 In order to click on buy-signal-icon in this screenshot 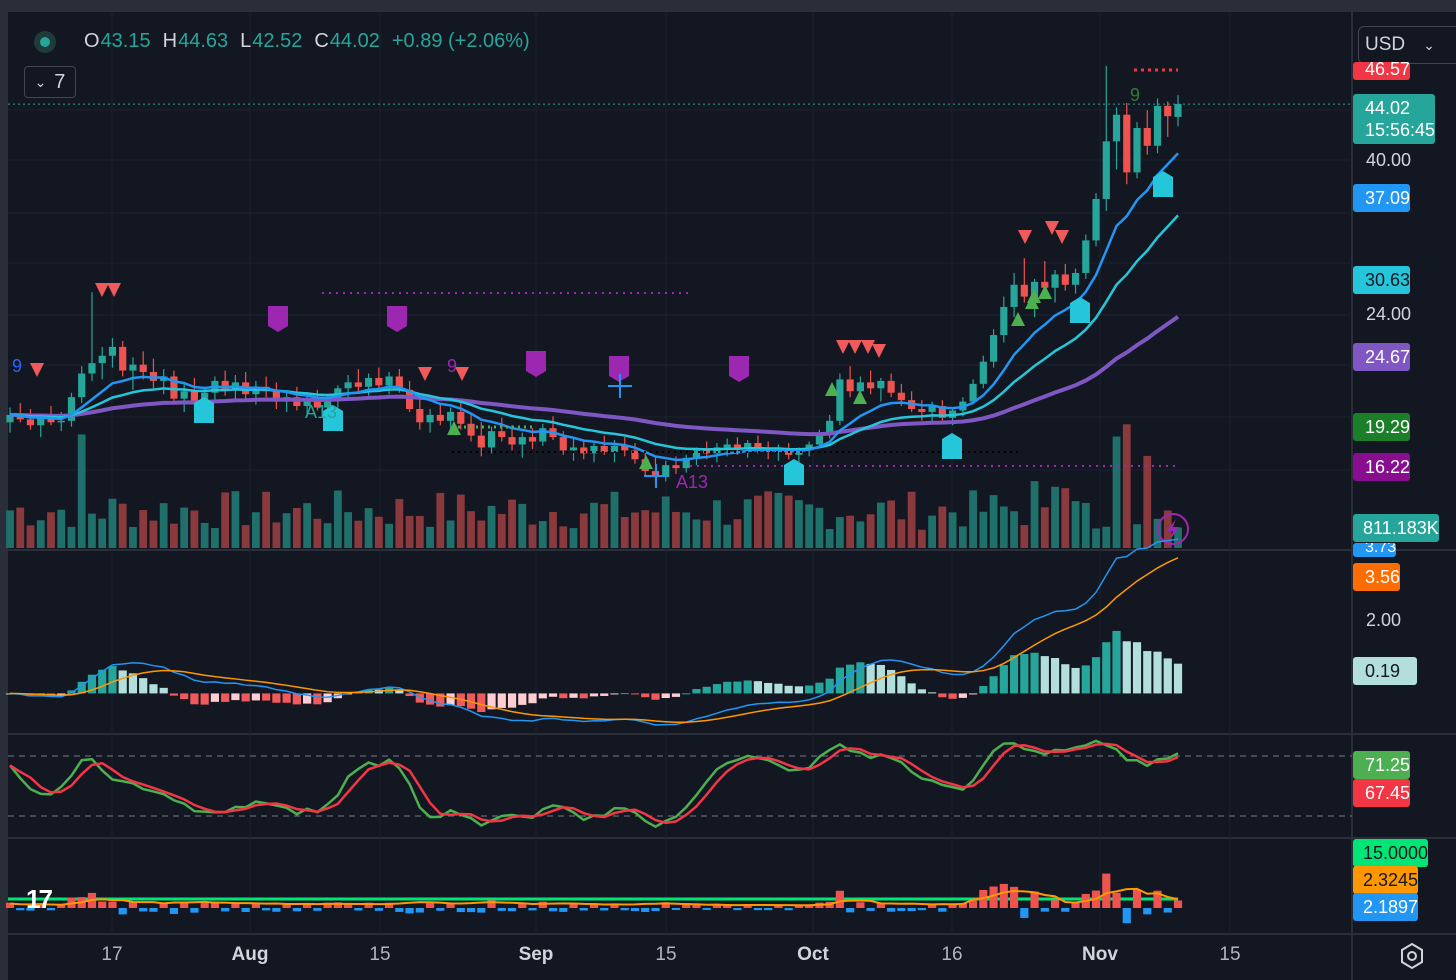, I will do `click(832, 389)`.